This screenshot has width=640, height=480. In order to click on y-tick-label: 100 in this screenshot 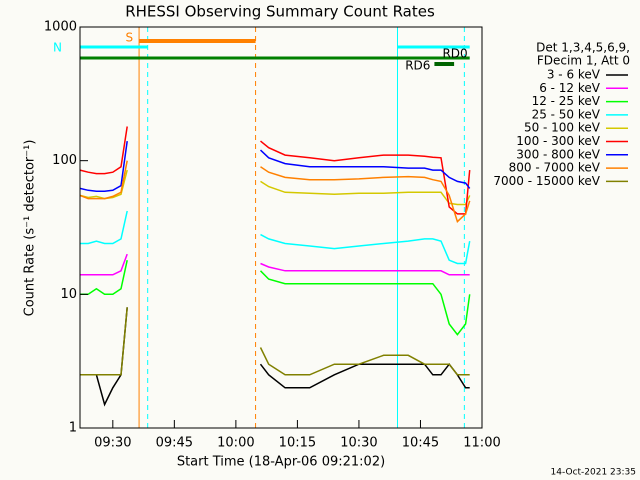, I will do `click(64, 160)`.